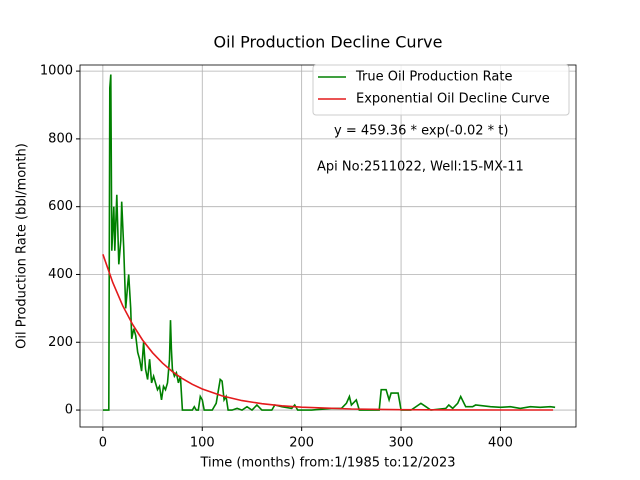  What do you see at coordinates (56, 71) in the screenshot?
I see `y-tick-label: 1000` at bounding box center [56, 71].